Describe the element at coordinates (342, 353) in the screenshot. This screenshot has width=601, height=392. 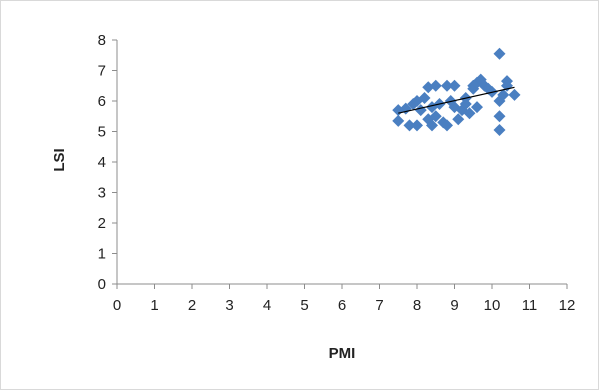
I see `x-axis-title: PMI` at that location.